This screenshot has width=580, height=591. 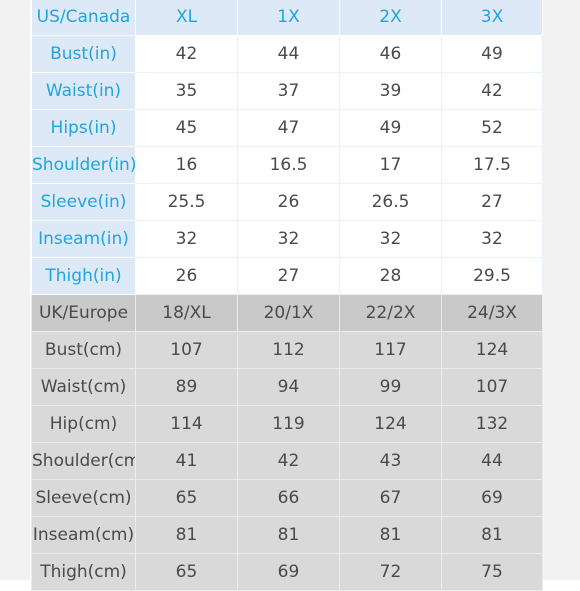 What do you see at coordinates (83, 461) in the screenshot?
I see `uk_section-row-label: Shoulder(cm)` at bounding box center [83, 461].